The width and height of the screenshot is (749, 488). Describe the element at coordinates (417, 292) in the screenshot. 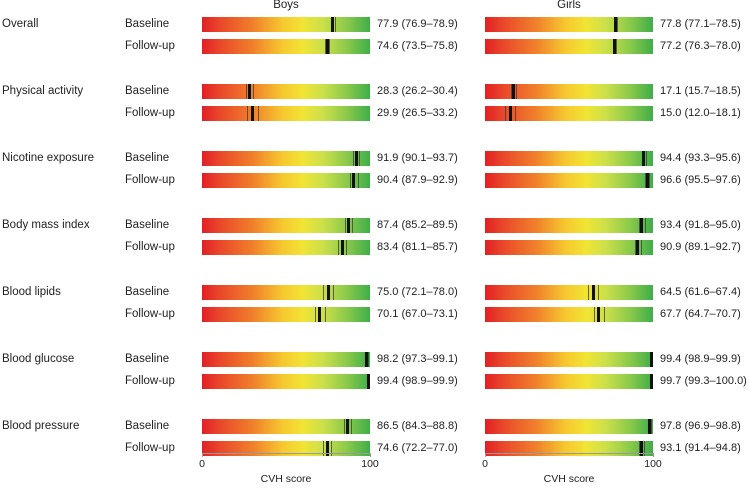

I see `value-label: 75.0 (72.1–78.0)` at that location.